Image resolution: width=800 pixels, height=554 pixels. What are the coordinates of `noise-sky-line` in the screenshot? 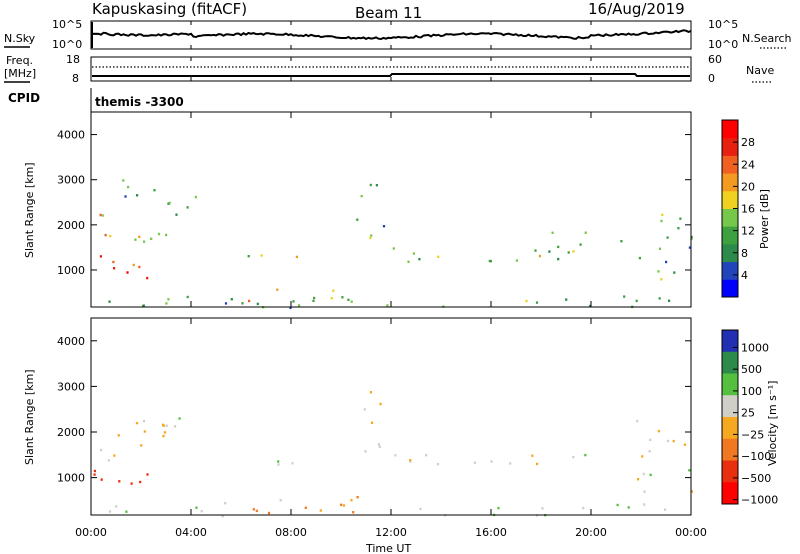 It's located at (391, 35).